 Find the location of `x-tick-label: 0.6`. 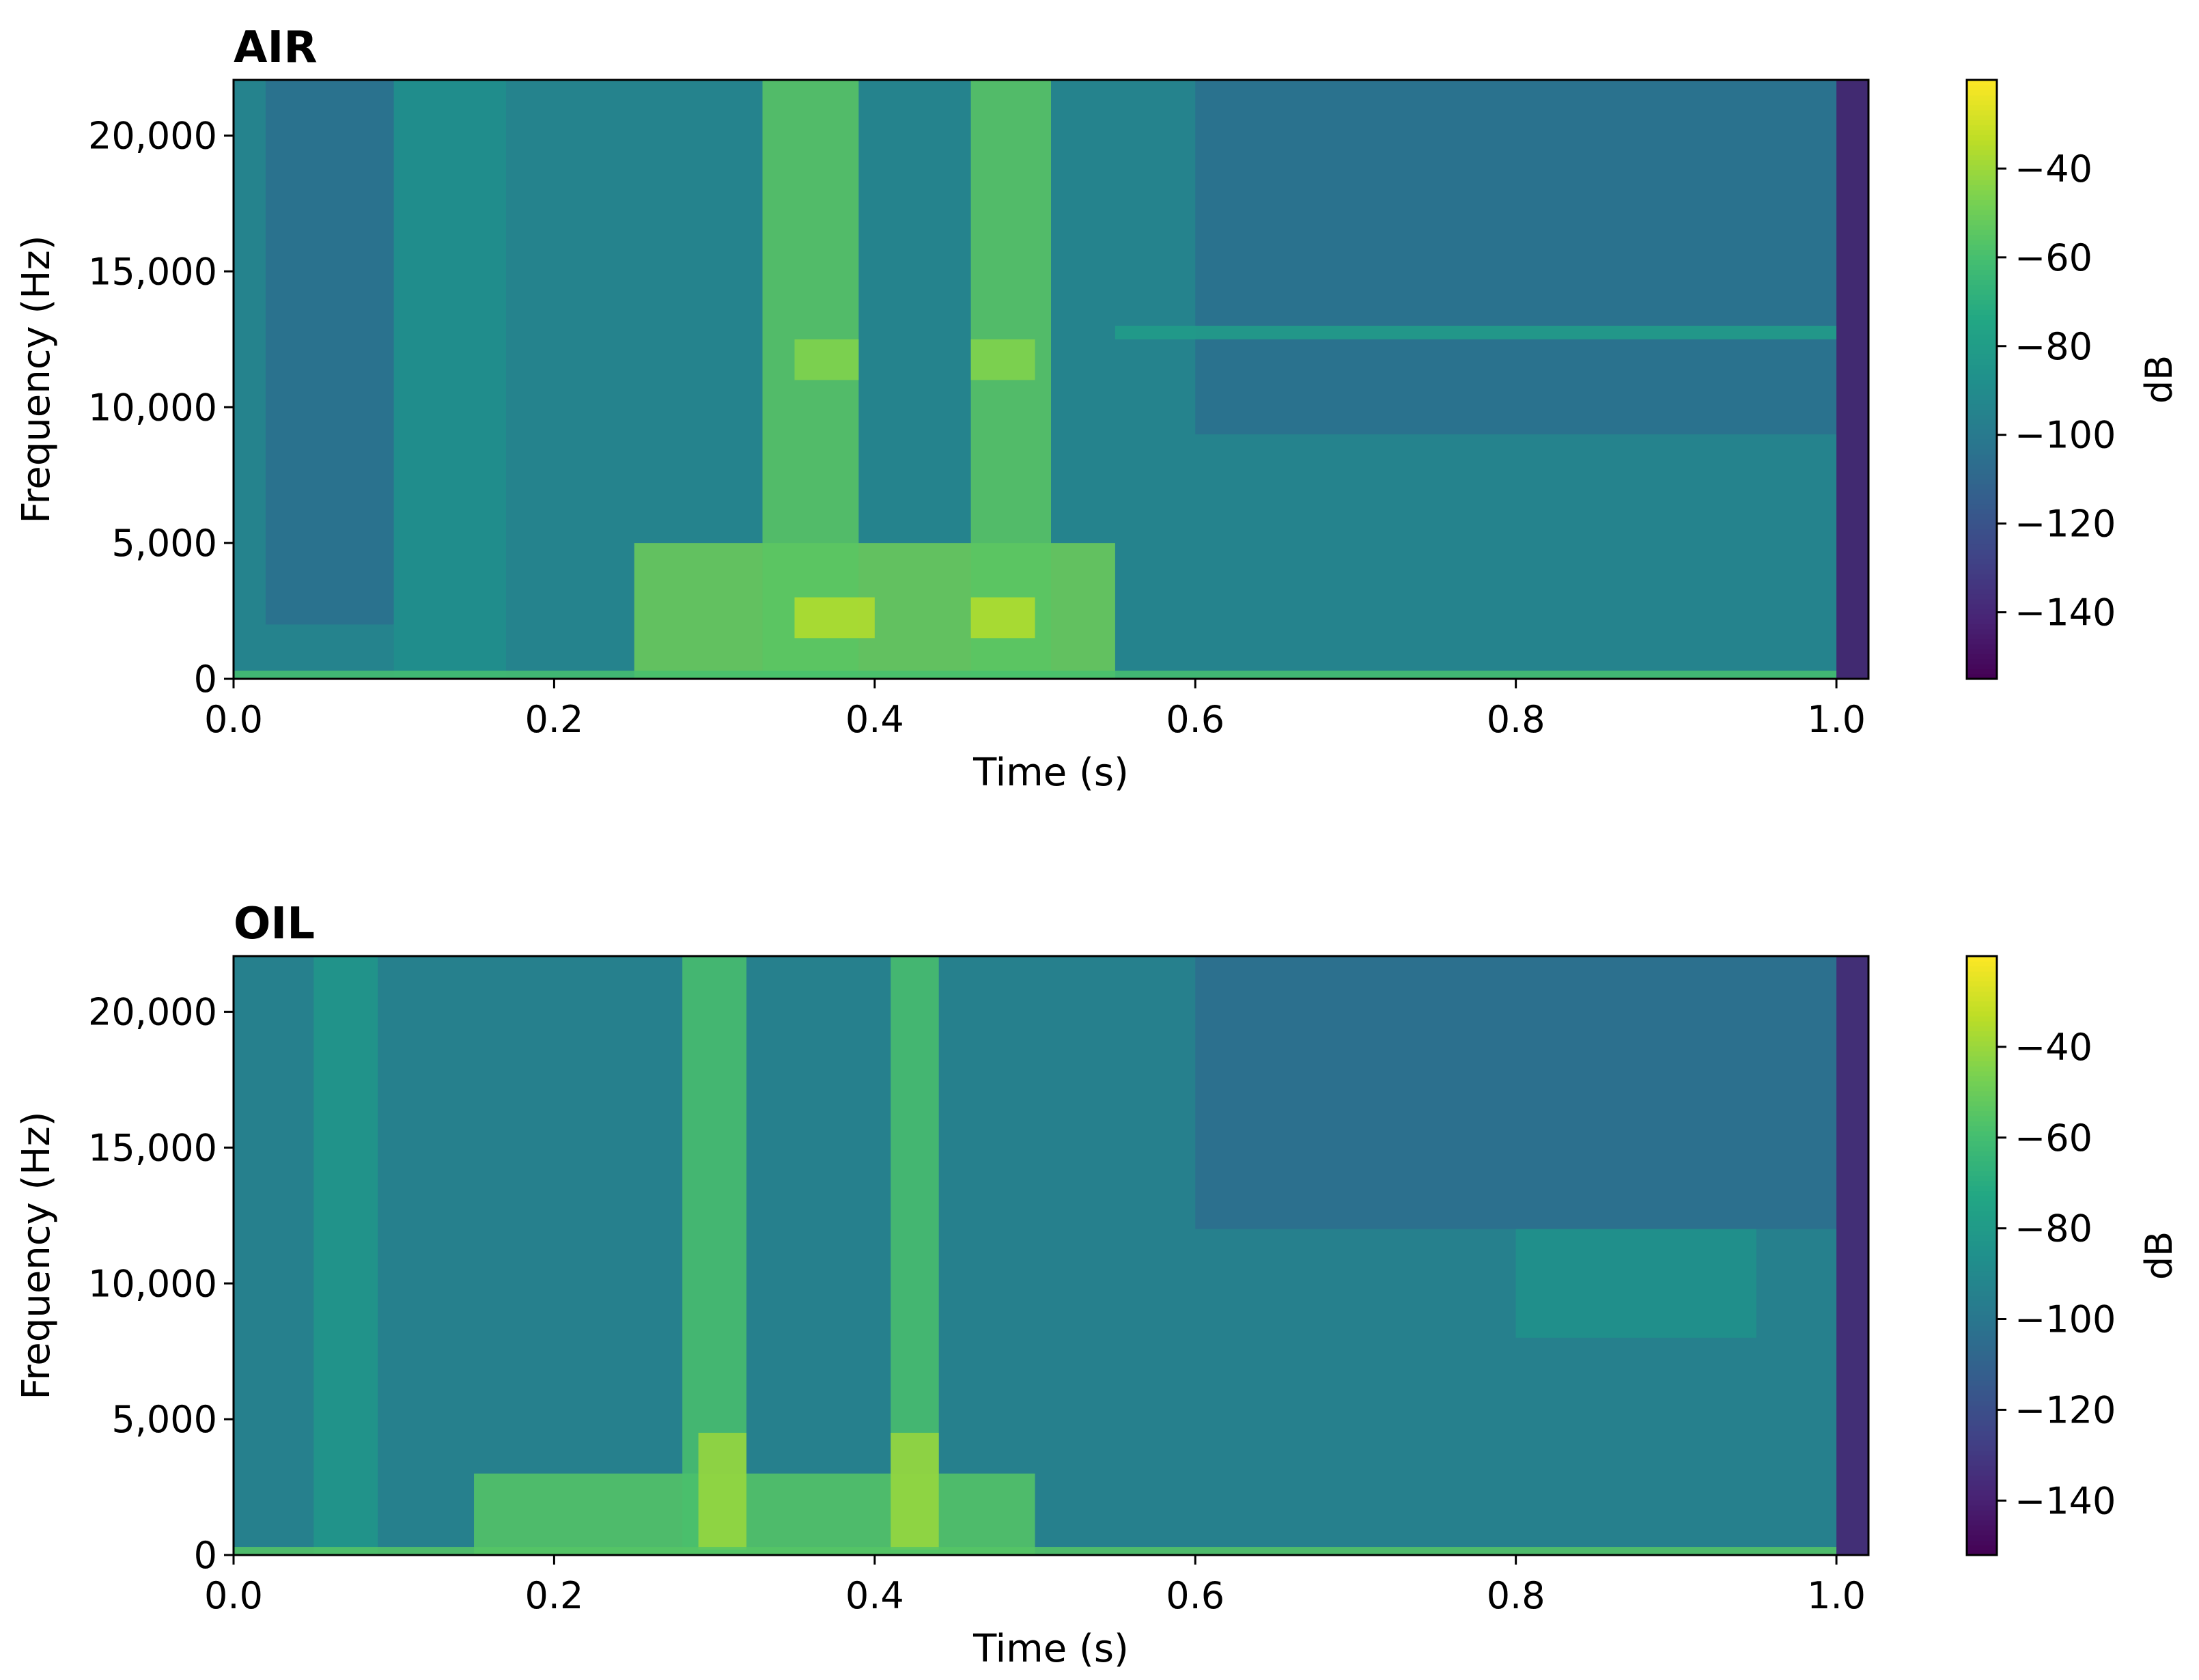

x-tick-label: 0.6 is located at coordinates (1195, 1595).